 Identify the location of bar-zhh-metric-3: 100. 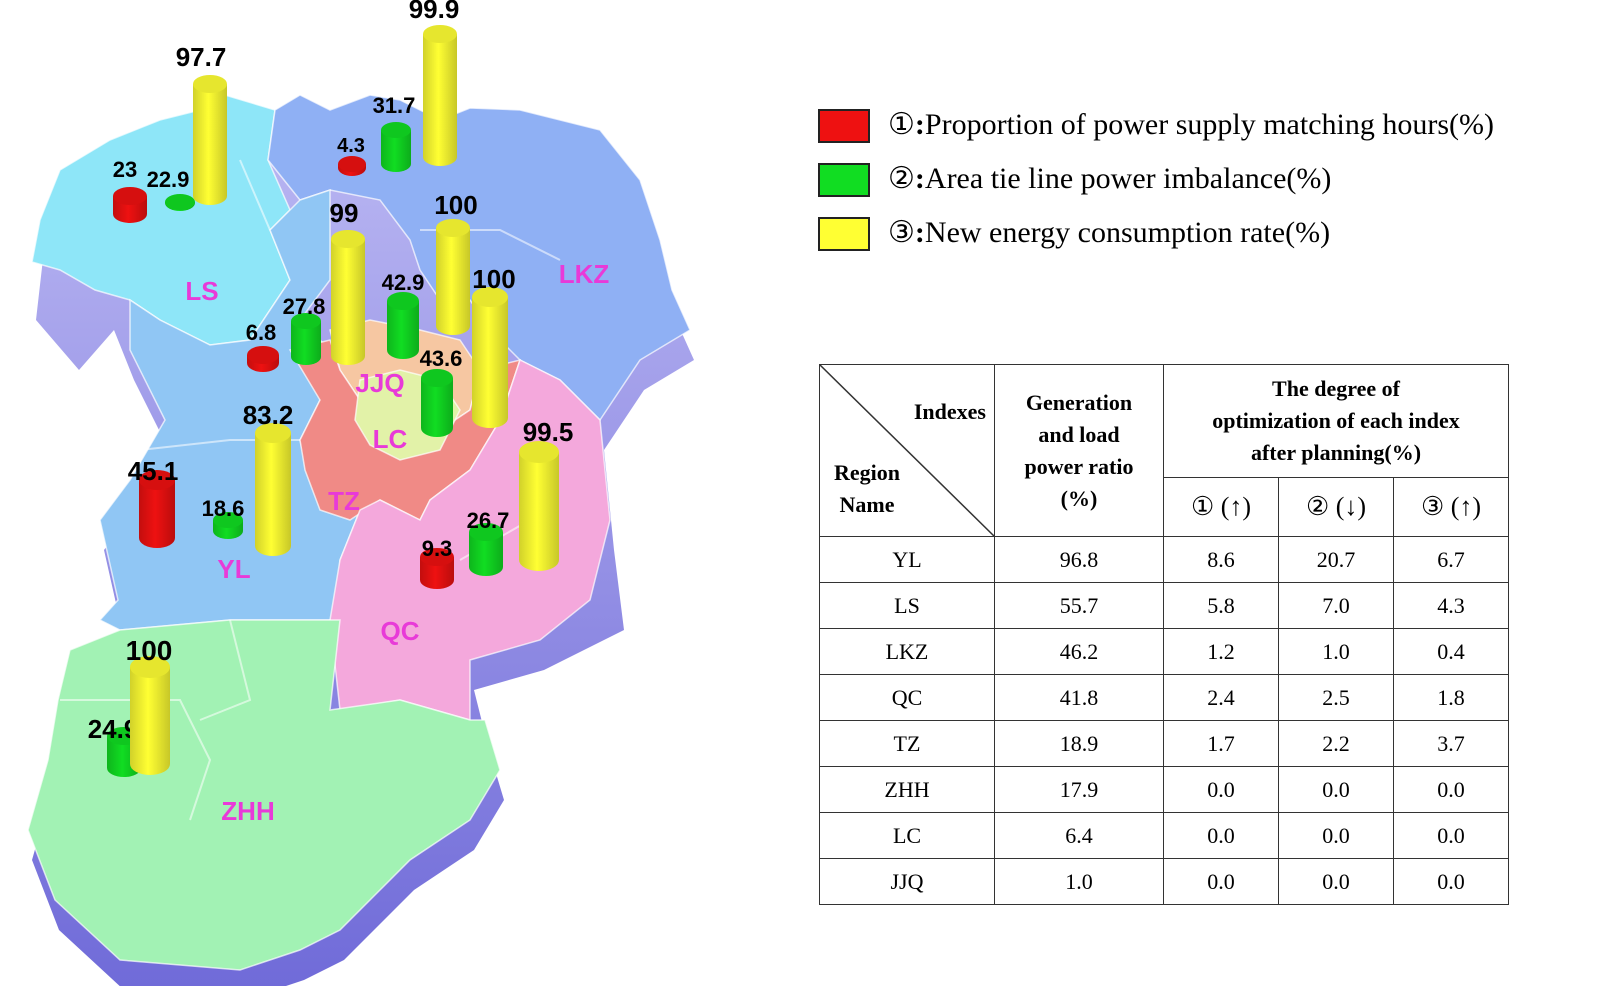
(149, 705).